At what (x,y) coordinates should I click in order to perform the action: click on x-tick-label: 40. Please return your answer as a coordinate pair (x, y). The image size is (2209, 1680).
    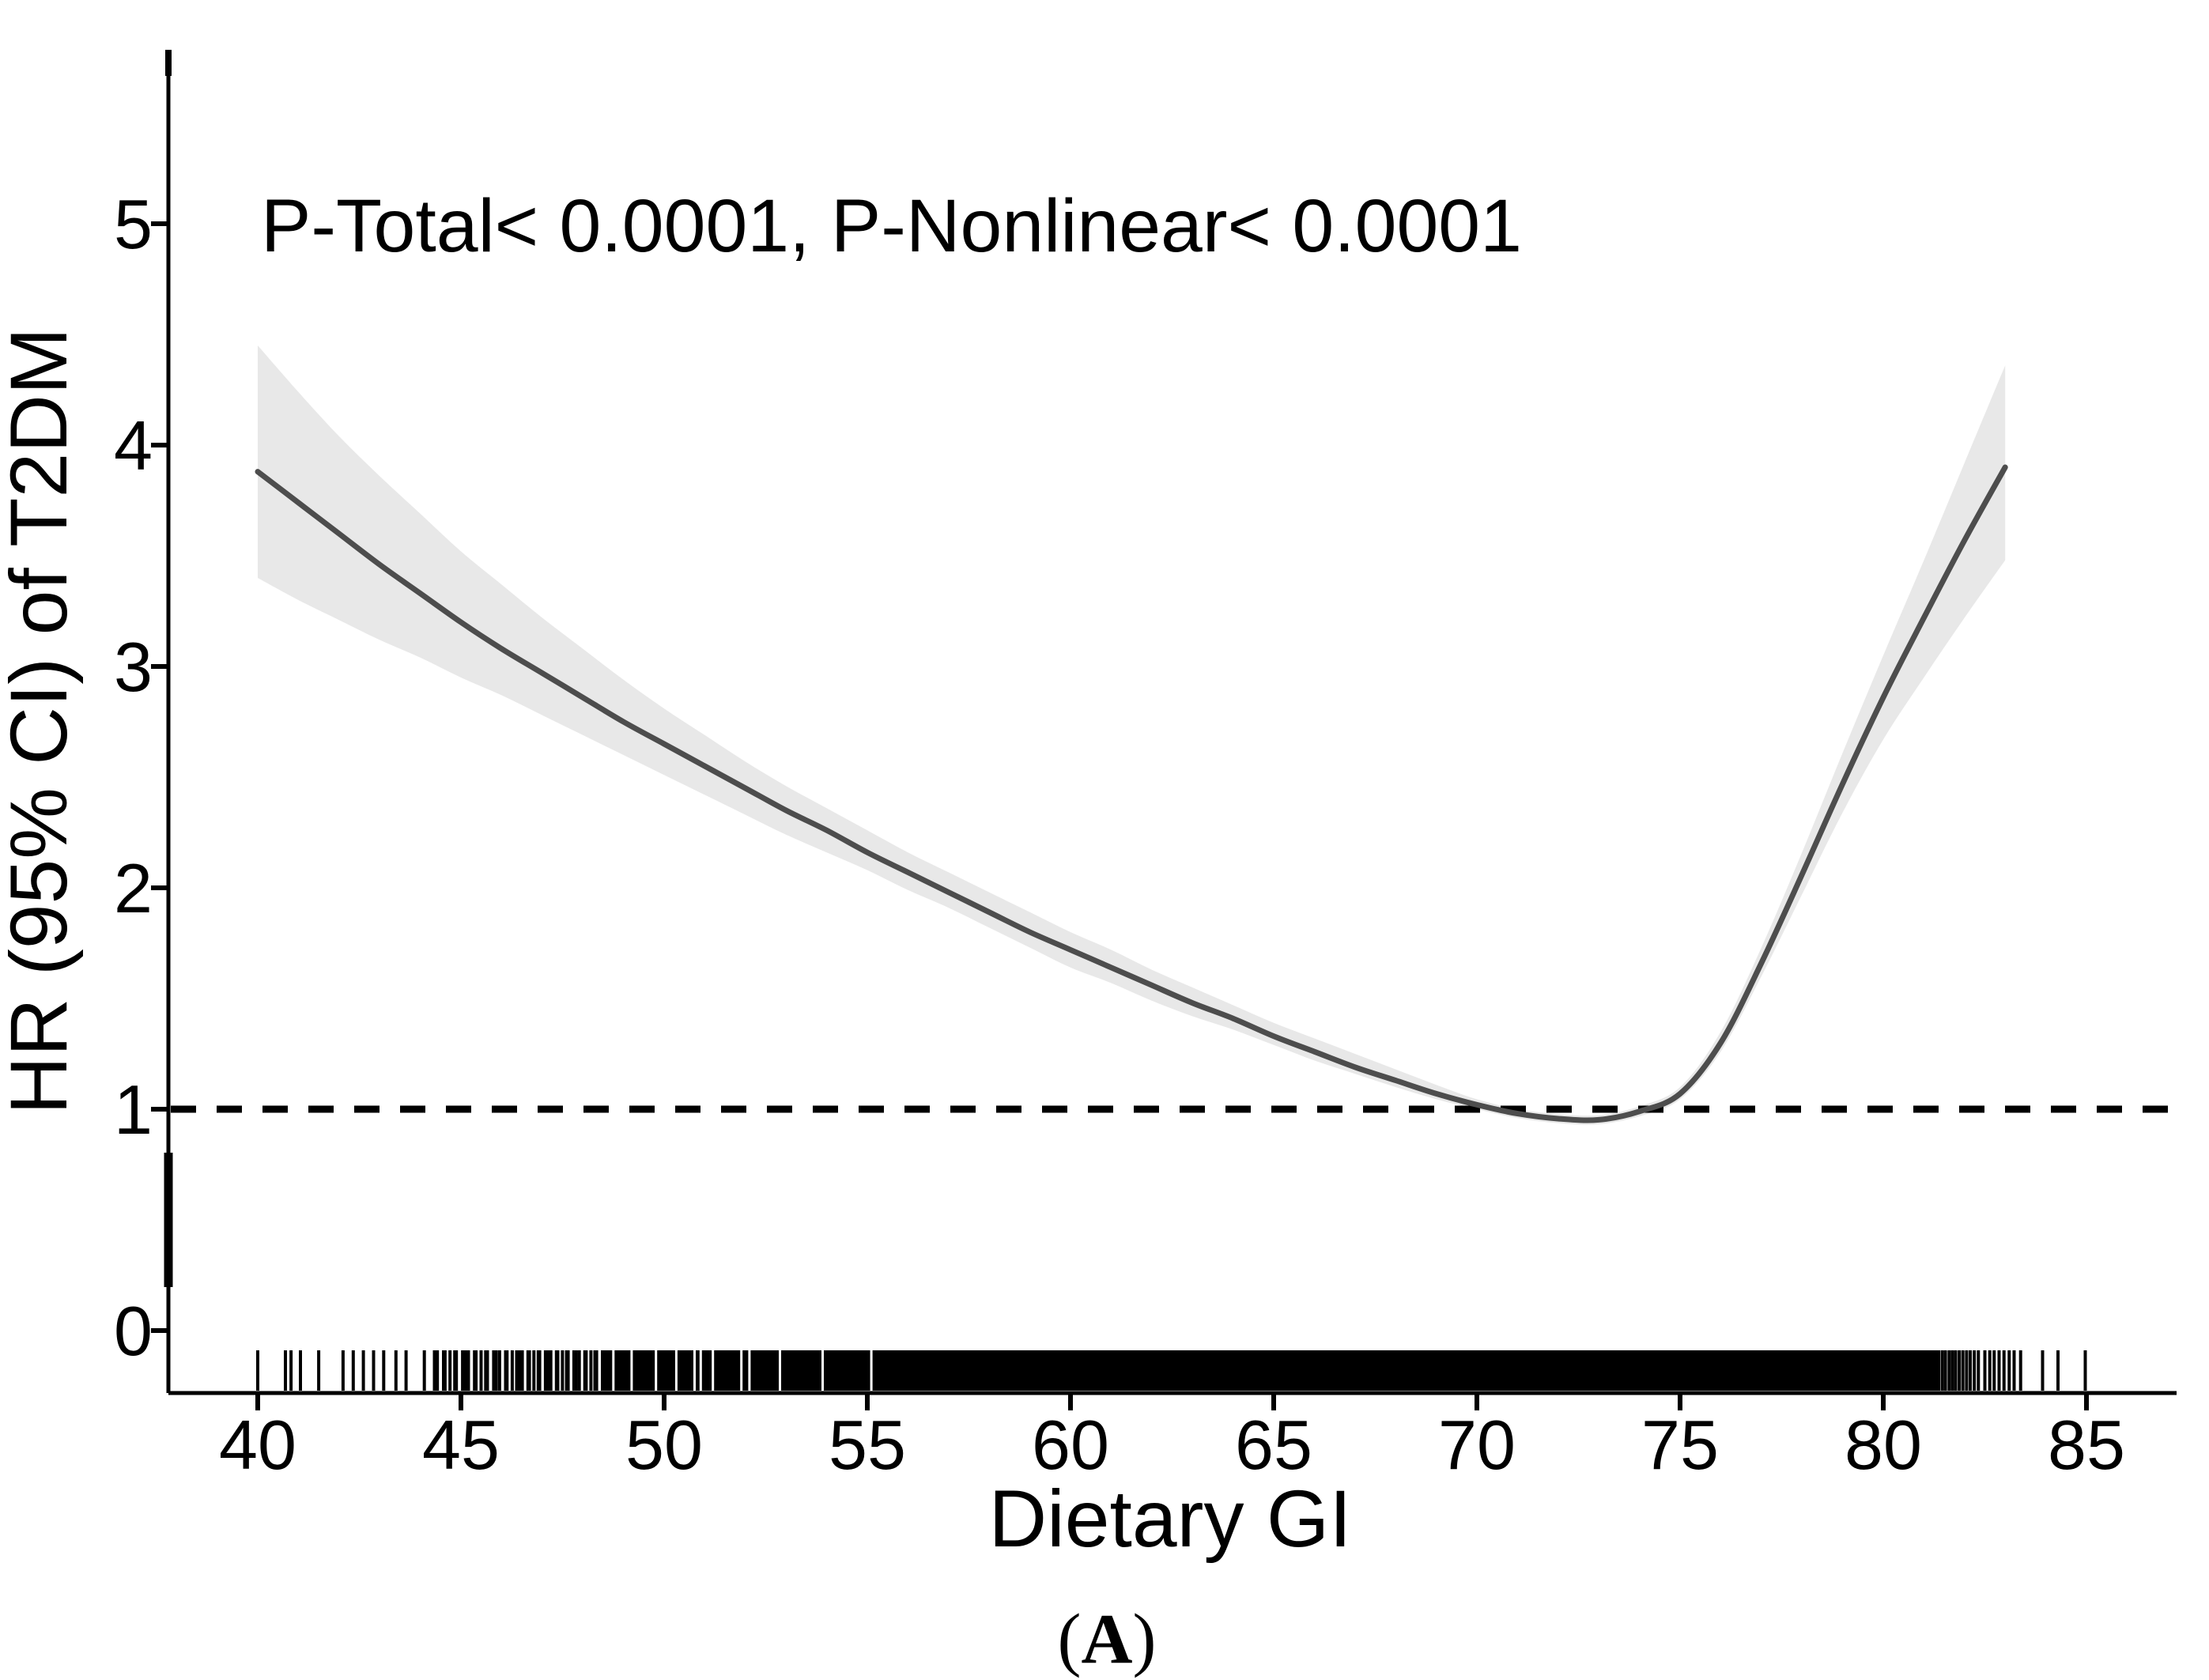
    Looking at the image, I should click on (257, 1445).